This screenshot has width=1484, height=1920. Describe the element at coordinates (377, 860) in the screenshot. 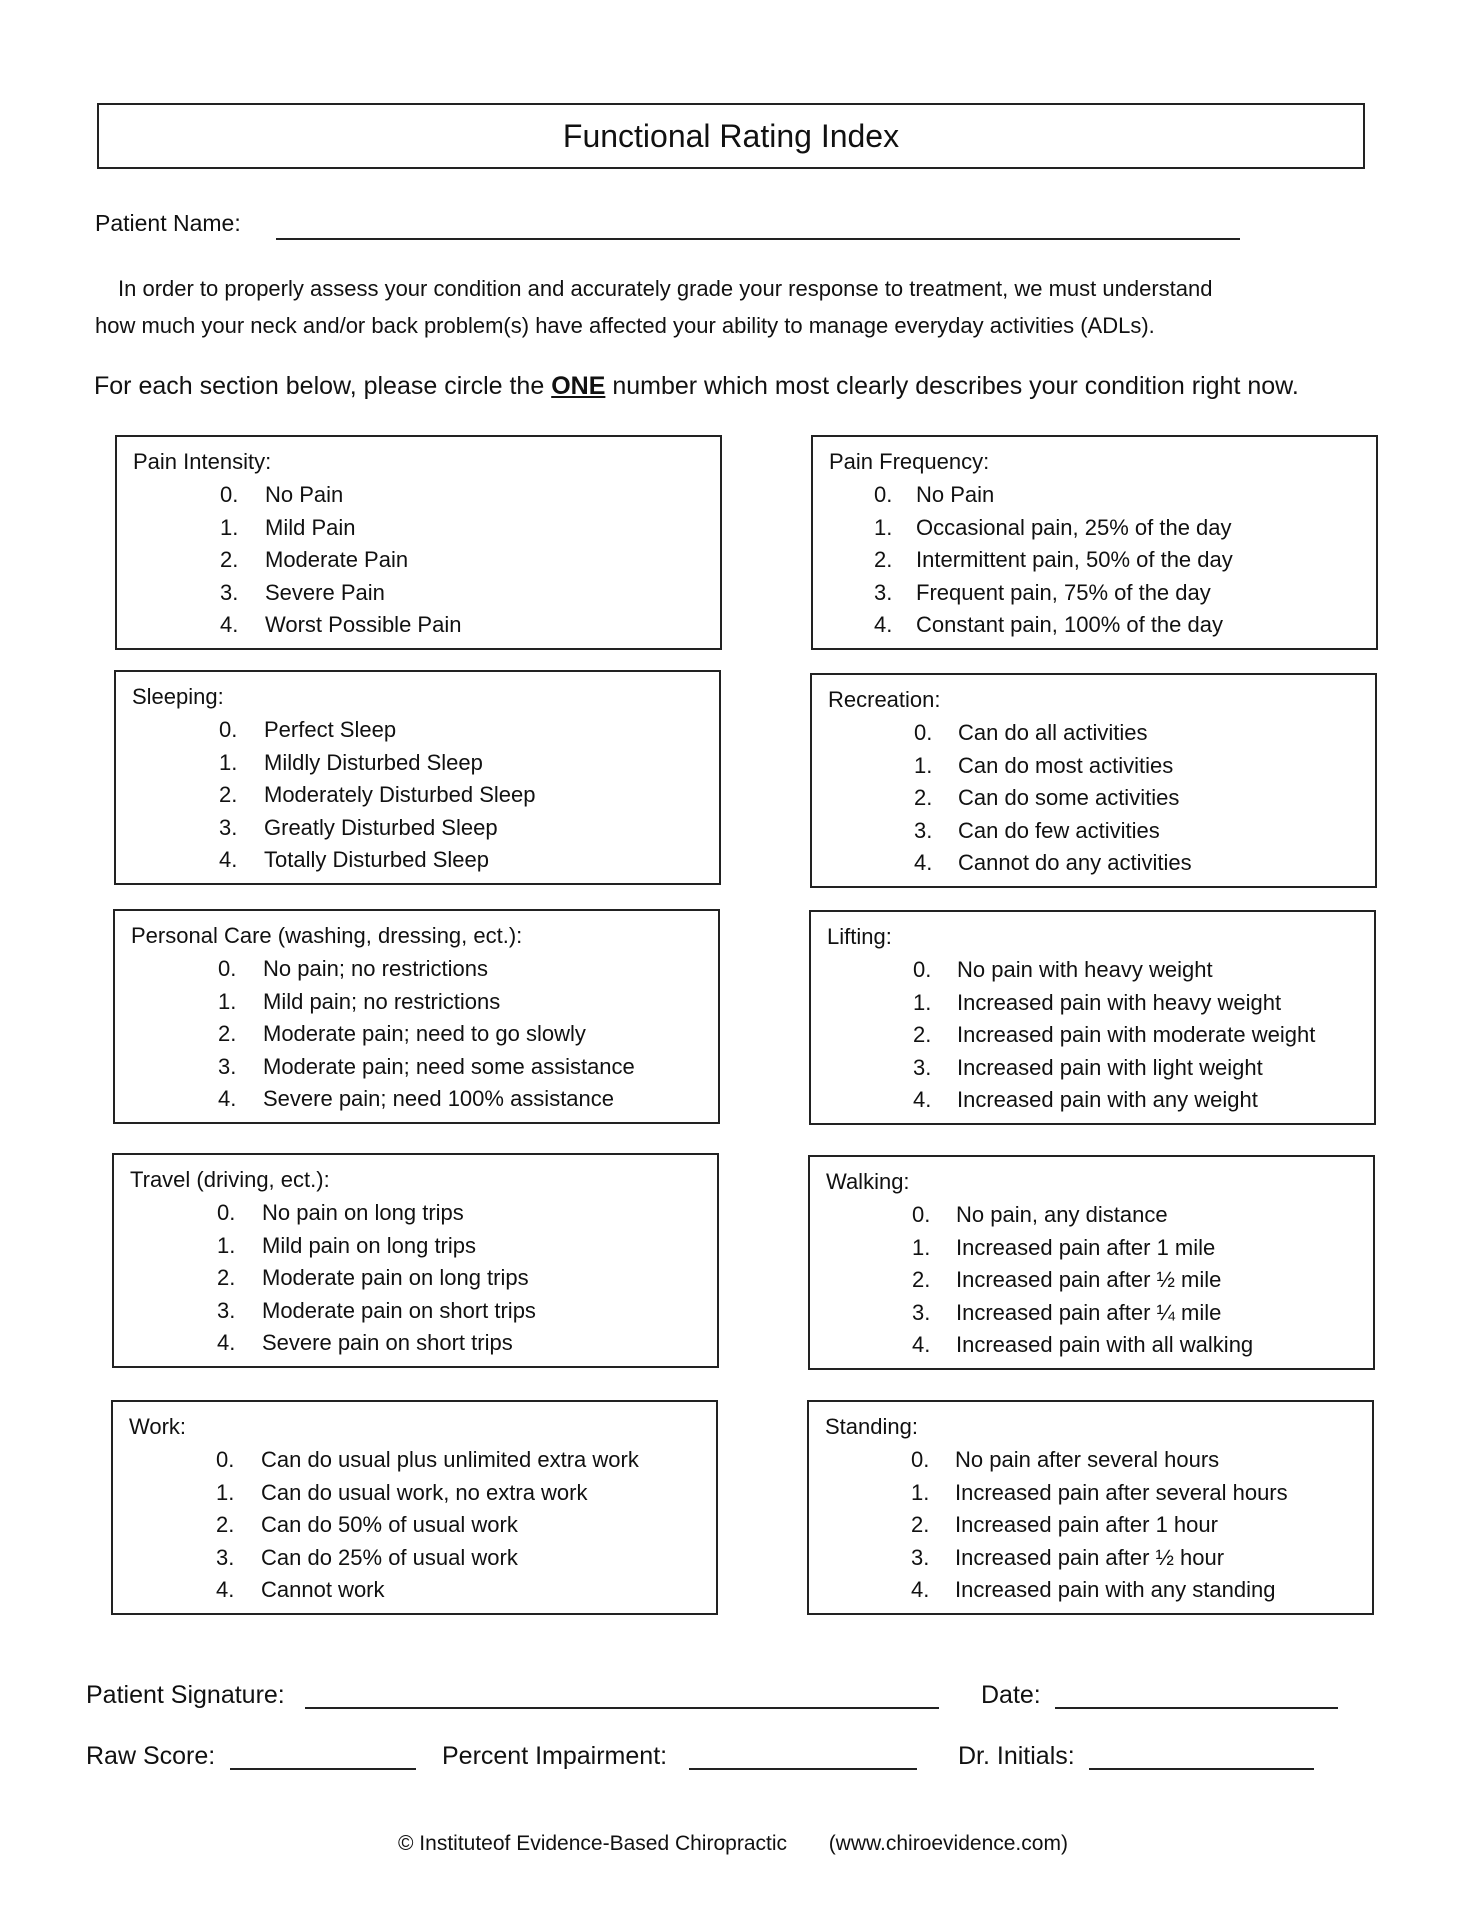

I see `option-label: Totally Disturbed Sleep` at that location.